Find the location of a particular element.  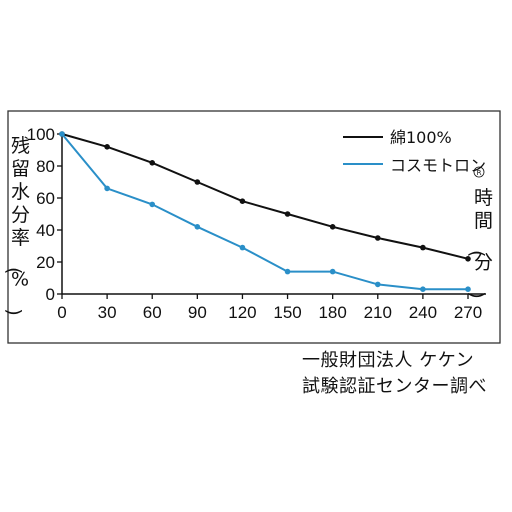

x-tick-label: 180 is located at coordinates (332, 312).